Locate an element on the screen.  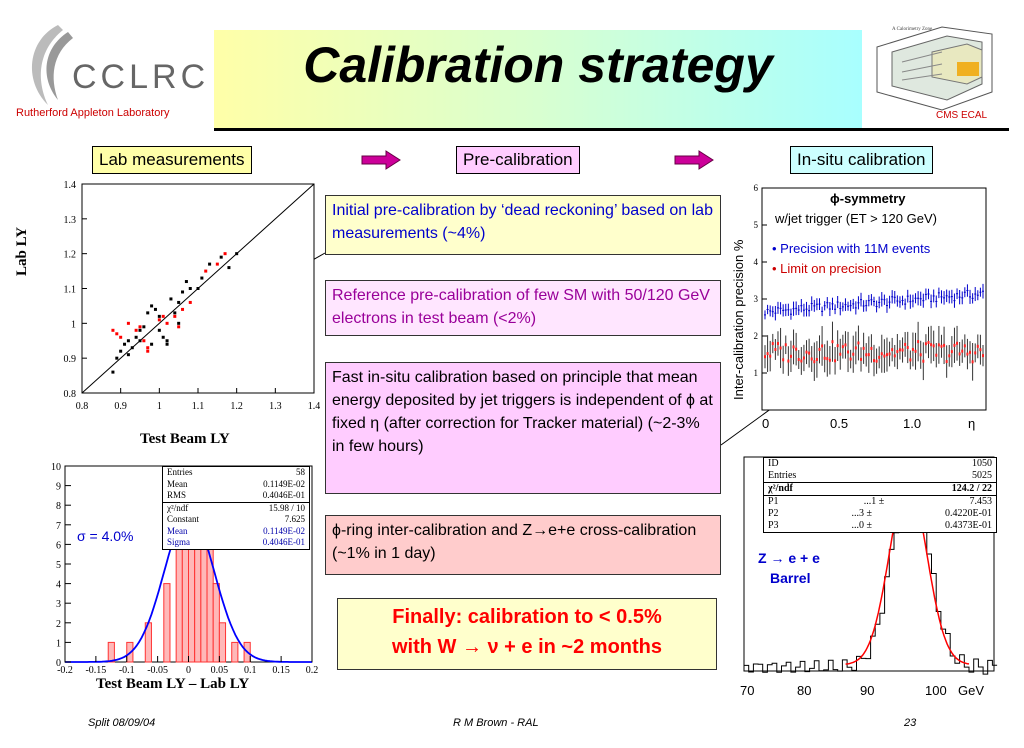
header-rule is located at coordinates (611, 129).